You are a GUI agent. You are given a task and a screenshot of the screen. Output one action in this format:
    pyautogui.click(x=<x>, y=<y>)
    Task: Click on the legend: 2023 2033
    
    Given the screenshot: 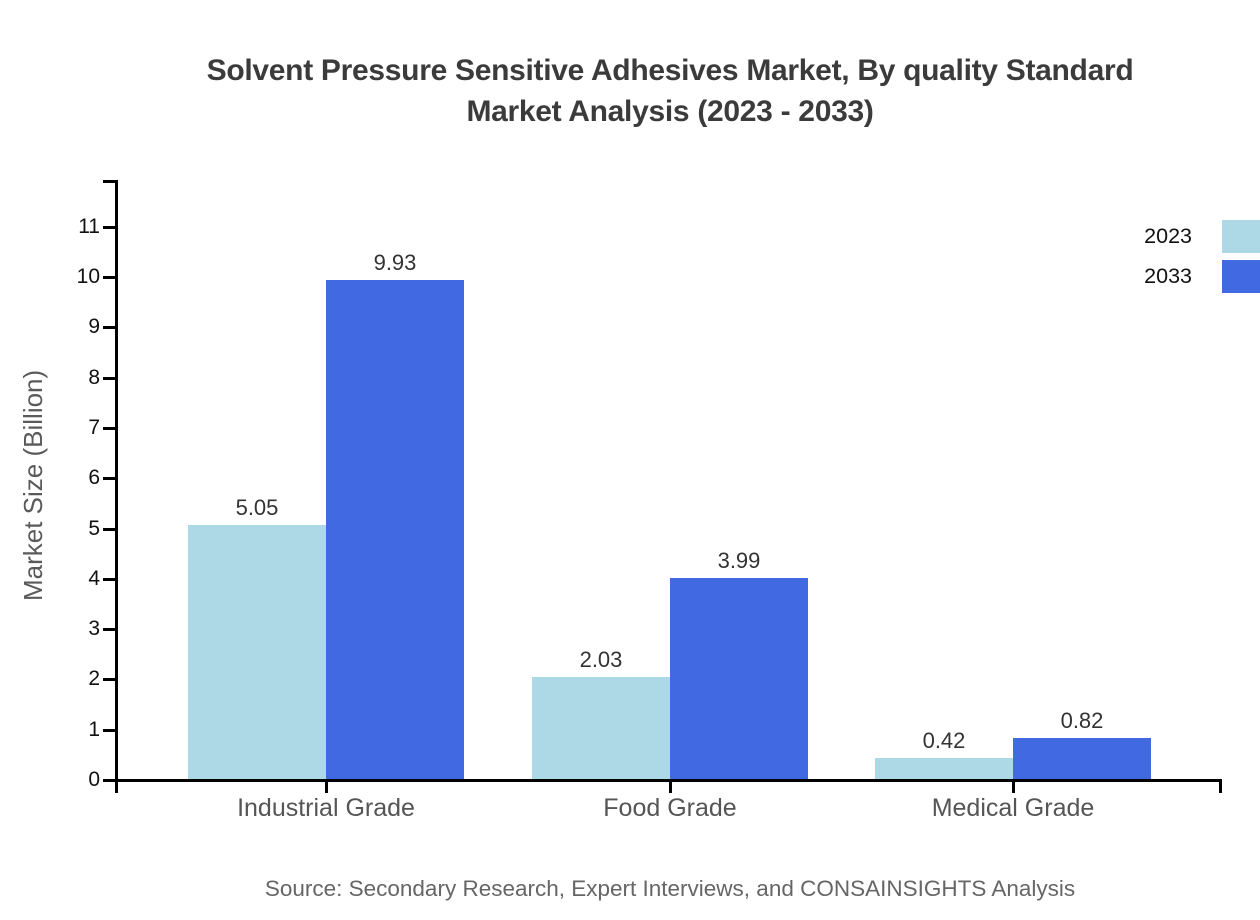 What is the action you would take?
    pyautogui.click(x=1202, y=260)
    